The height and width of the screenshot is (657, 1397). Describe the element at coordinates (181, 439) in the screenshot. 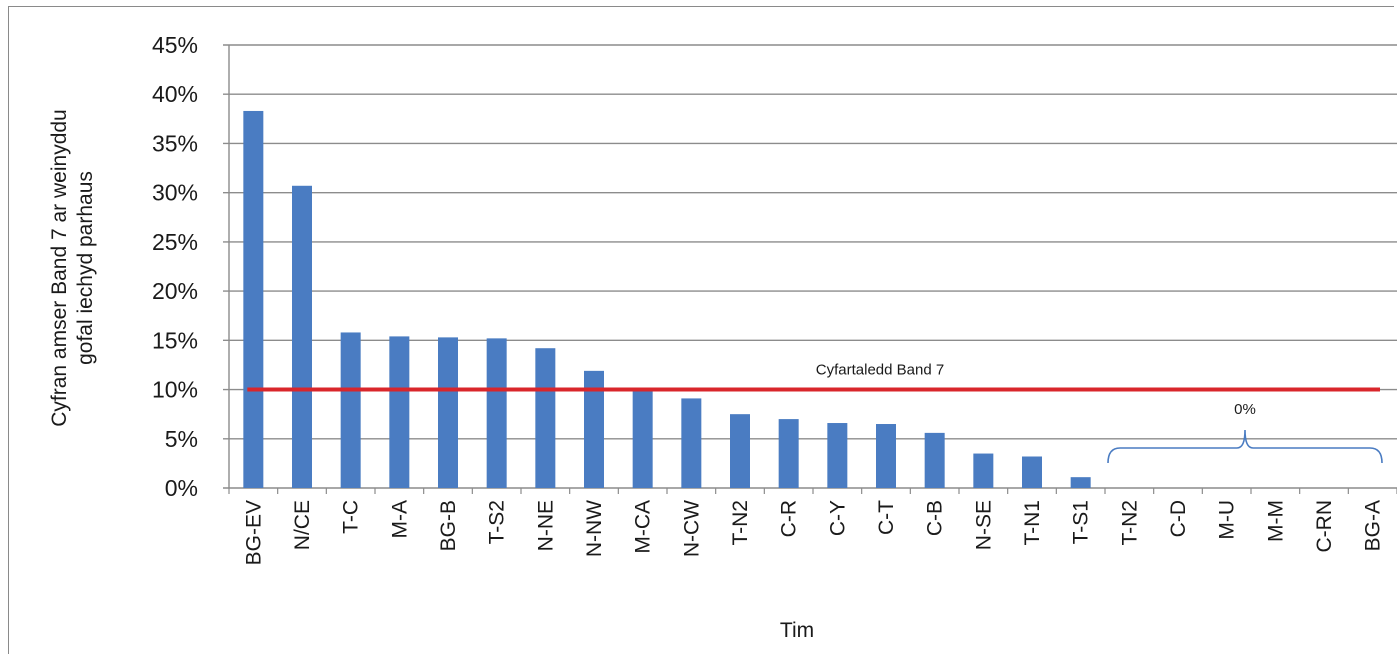

I see `y-tick-label: 5%` at that location.